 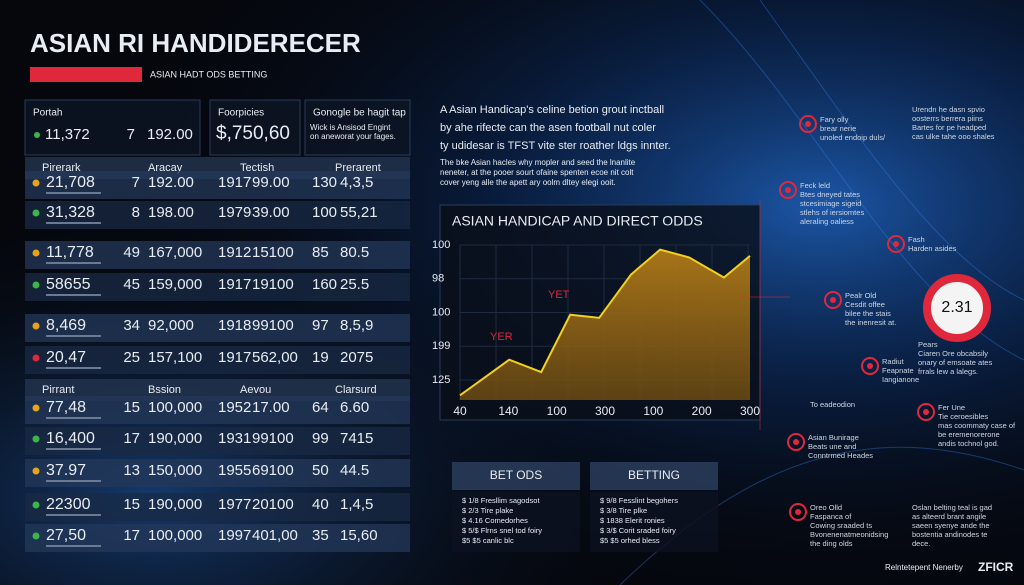 What do you see at coordinates (605, 322) in the screenshot?
I see `line` at bounding box center [605, 322].